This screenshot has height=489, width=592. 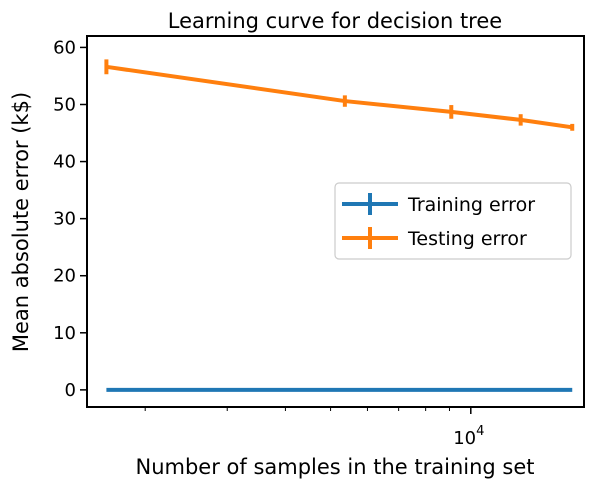 What do you see at coordinates (64, 276) in the screenshot?
I see `y-tick-label: 20` at bounding box center [64, 276].